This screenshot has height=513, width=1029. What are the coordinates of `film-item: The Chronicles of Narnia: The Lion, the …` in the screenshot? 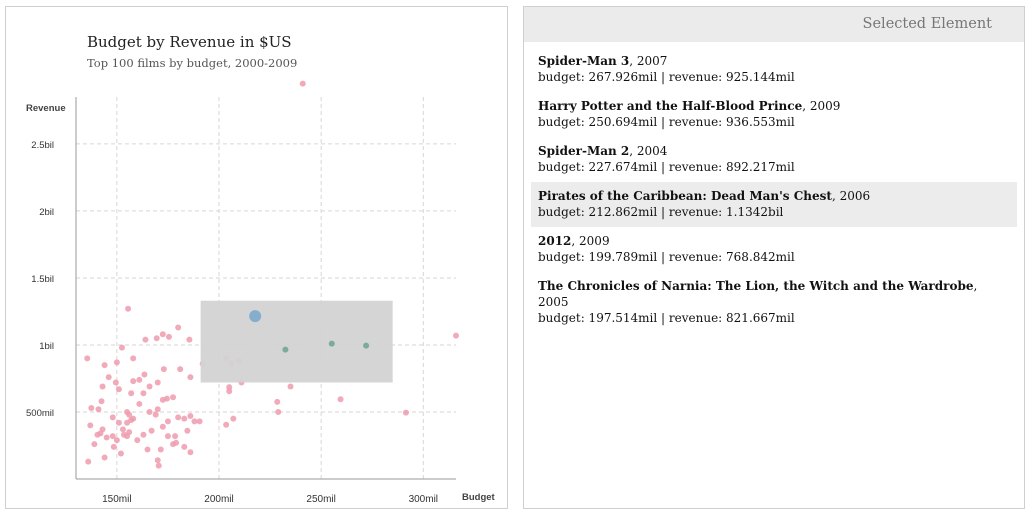 It's located at (774, 302).